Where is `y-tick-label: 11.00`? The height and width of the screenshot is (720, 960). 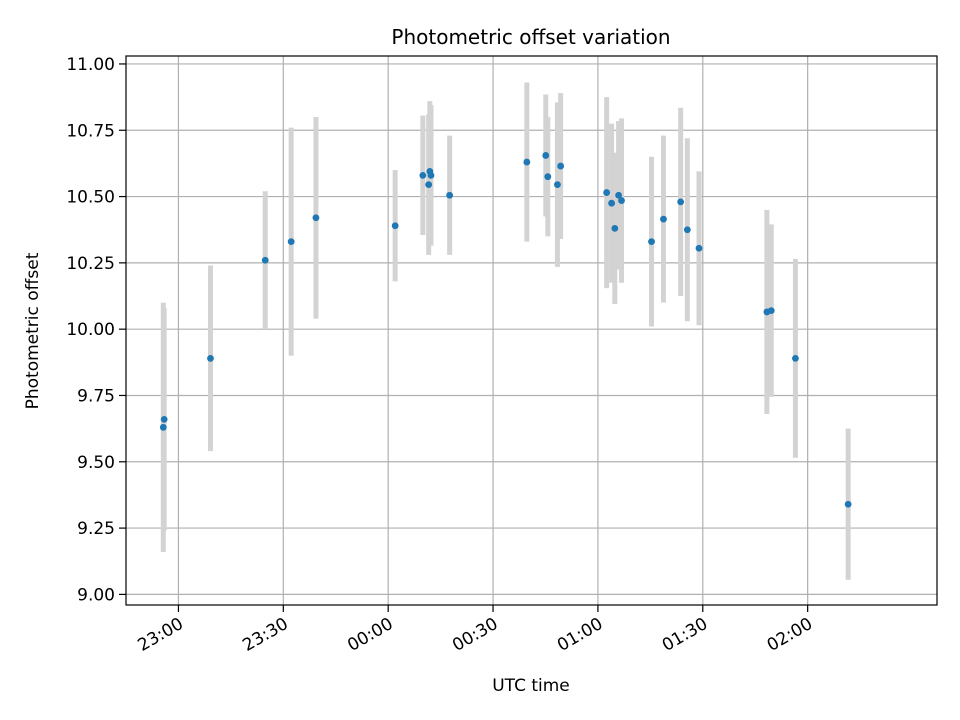
y-tick-label: 11.00 is located at coordinates (90, 65).